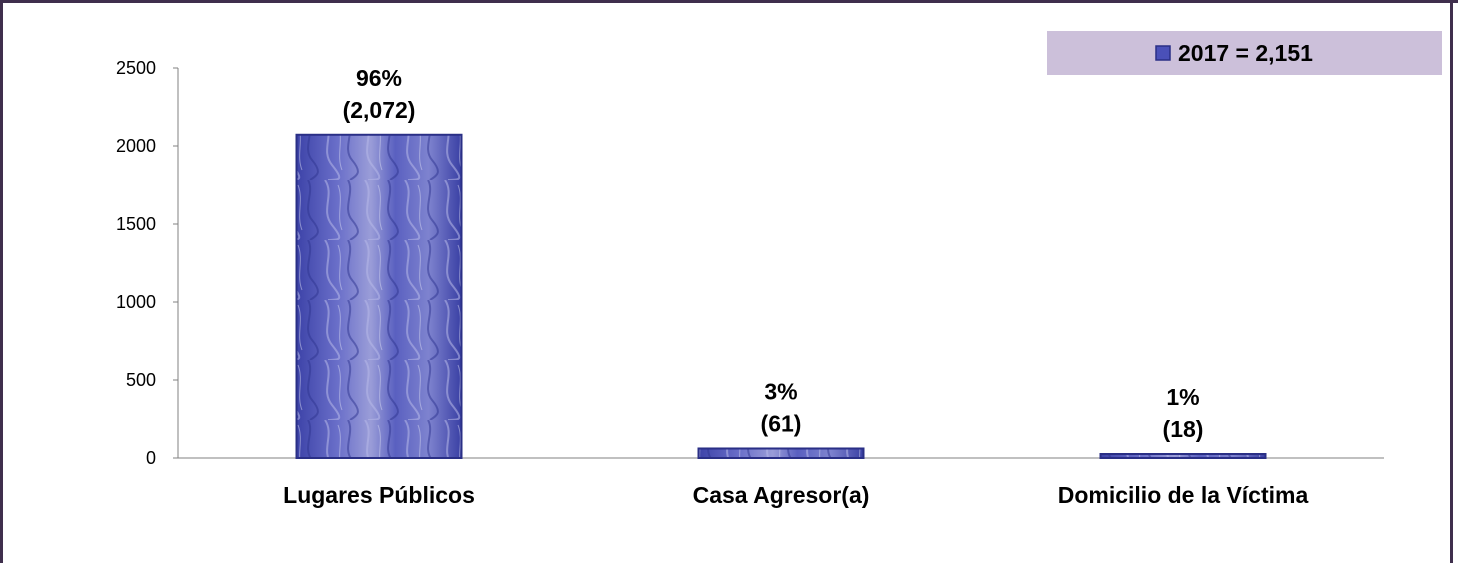  I want to click on legend-label: 2017 = 2,151, so click(1245, 53).